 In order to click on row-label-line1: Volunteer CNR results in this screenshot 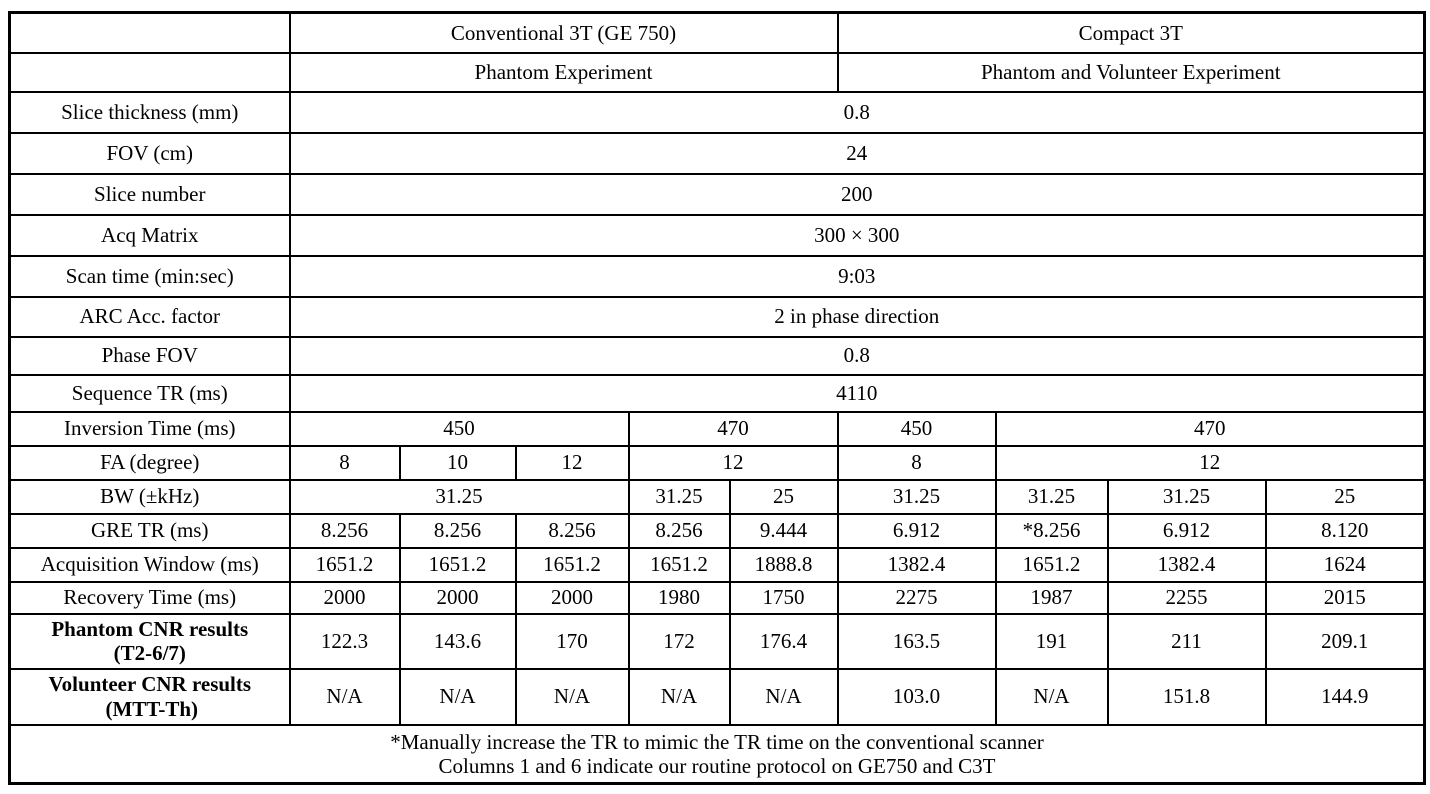, I will do `click(150, 684)`.